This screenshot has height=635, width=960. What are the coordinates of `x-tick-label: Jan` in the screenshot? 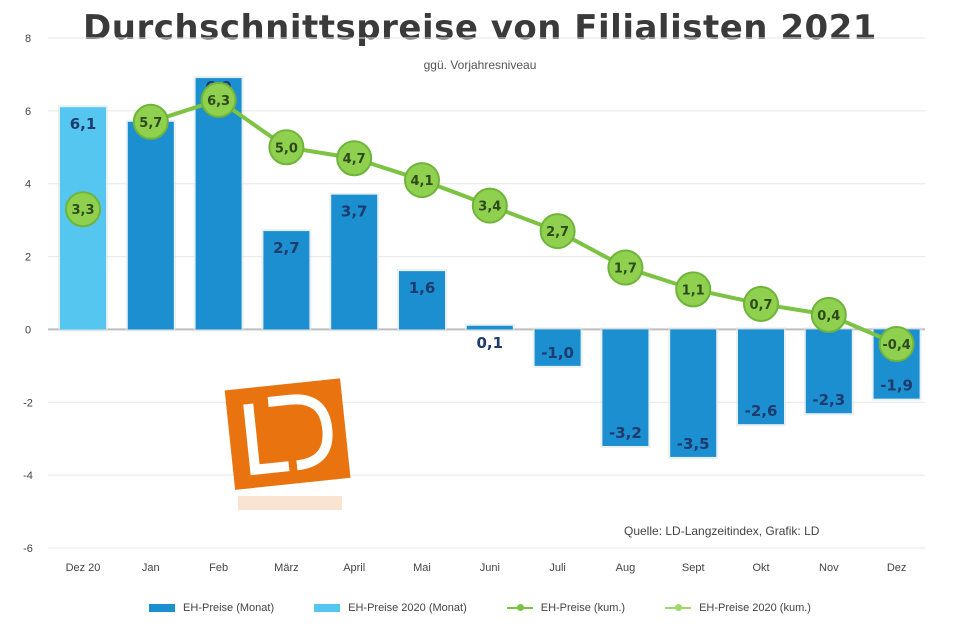 It's located at (151, 568).